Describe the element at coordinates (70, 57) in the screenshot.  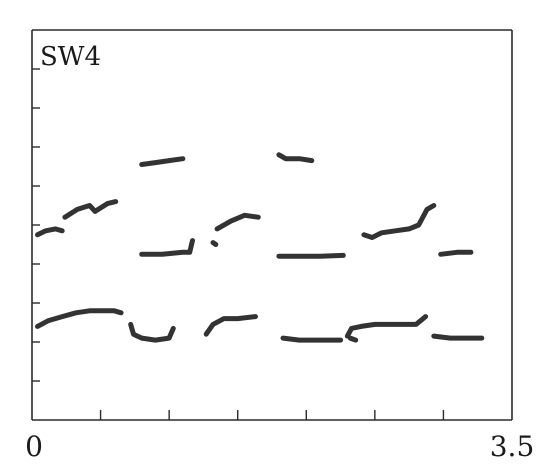
I see `panel-label: SW4` at that location.